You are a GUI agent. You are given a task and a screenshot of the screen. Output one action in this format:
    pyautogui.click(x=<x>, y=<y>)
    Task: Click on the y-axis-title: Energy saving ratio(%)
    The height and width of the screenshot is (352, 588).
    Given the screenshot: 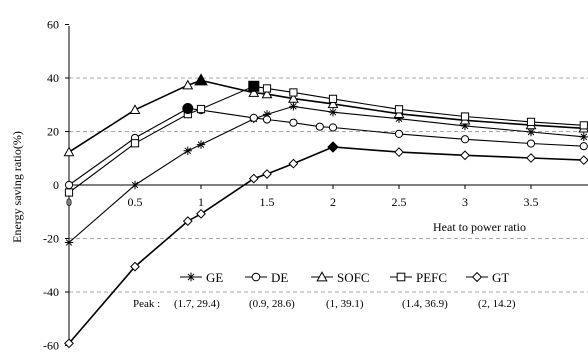 What is the action you would take?
    pyautogui.click(x=17, y=187)
    